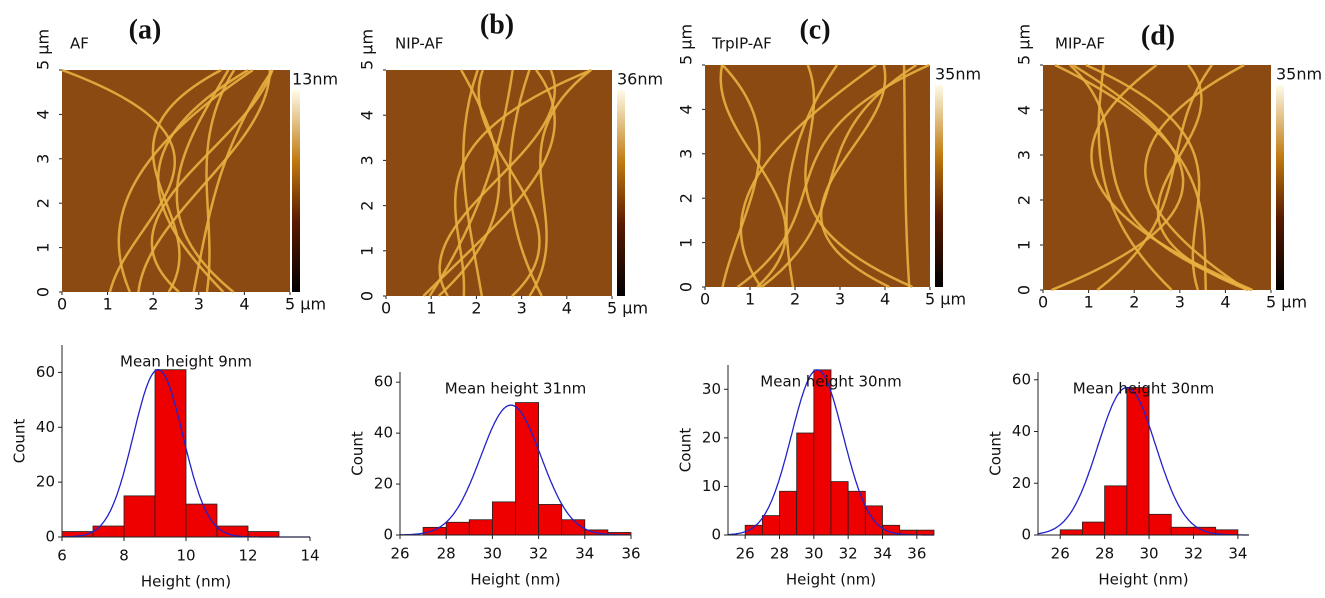  Describe the element at coordinates (830, 382) in the screenshot. I see `chart-title: Mean height 30nm` at that location.